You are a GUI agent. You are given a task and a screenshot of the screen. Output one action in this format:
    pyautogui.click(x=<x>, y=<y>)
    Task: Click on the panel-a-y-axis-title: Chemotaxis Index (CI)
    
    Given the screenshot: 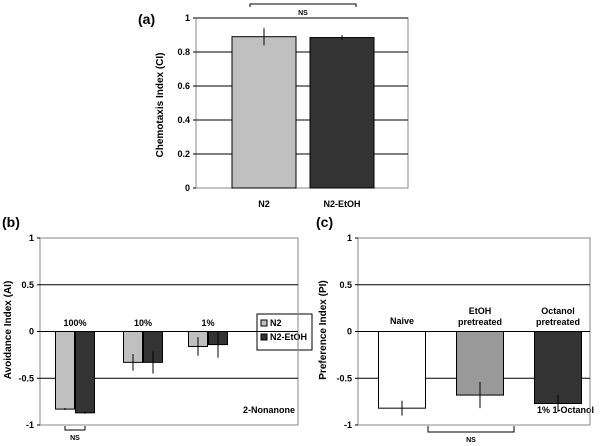 What is the action you would take?
    pyautogui.click(x=160, y=104)
    